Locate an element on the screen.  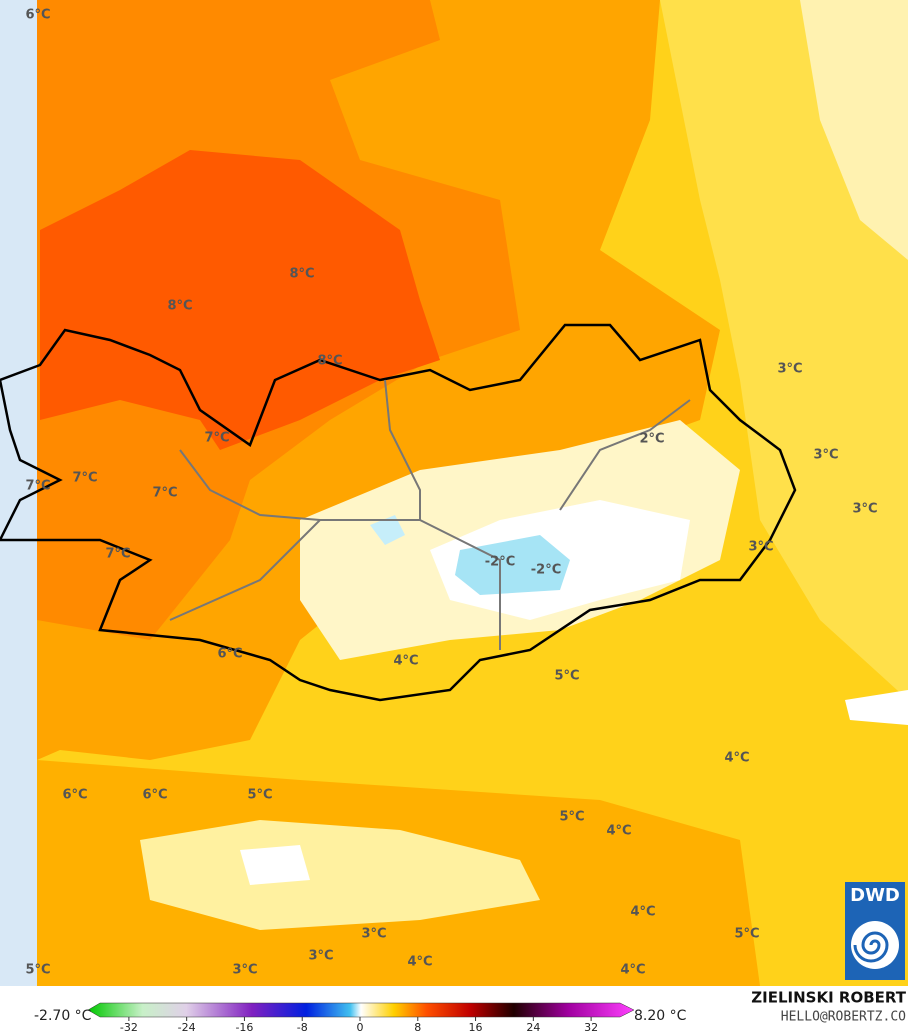
contact: HELLO@ROBERTZ.CO is located at coordinates (843, 1017).